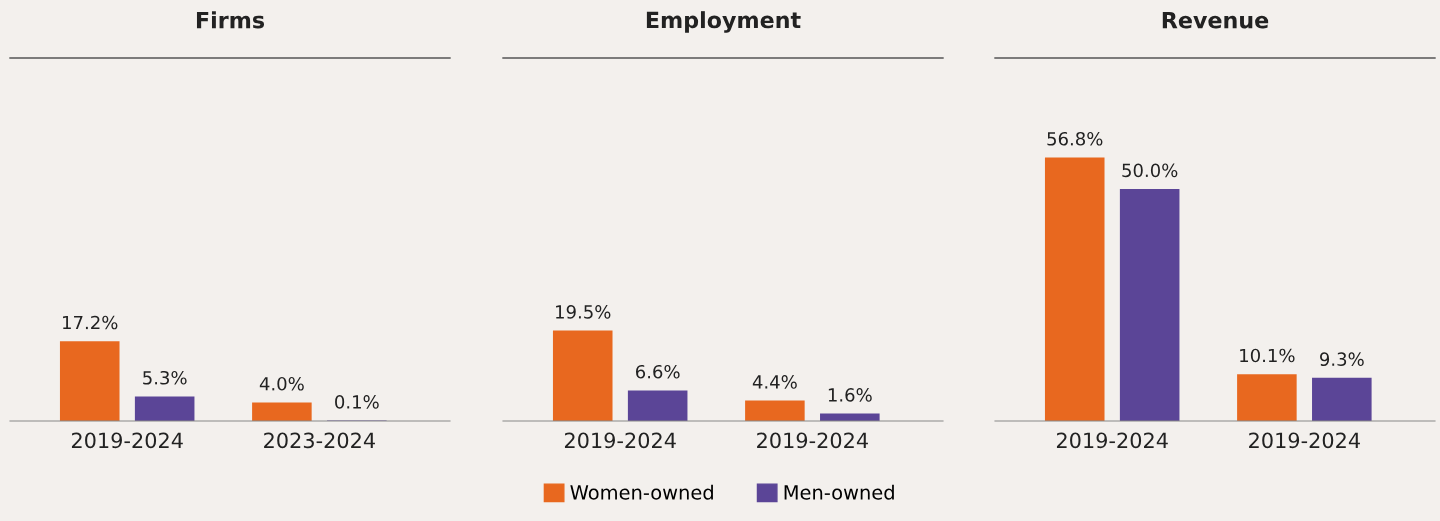 The width and height of the screenshot is (1440, 521). I want to click on legend-label: Women-owned, so click(641, 492).